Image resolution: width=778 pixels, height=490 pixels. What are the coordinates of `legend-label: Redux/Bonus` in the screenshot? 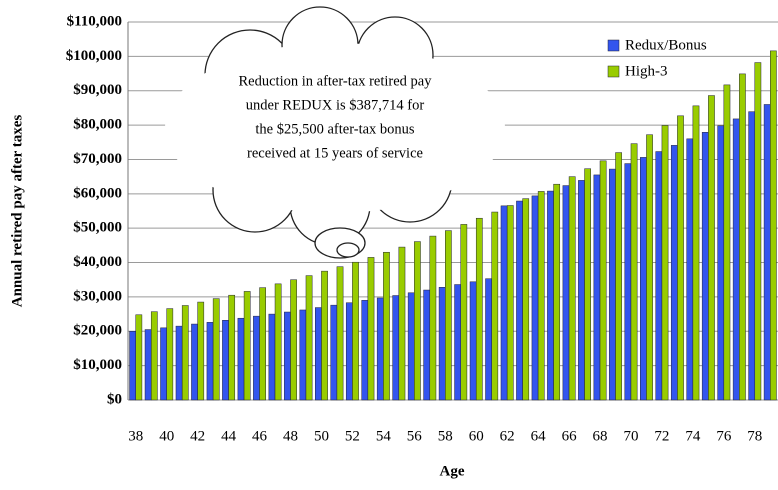 It's located at (666, 45).